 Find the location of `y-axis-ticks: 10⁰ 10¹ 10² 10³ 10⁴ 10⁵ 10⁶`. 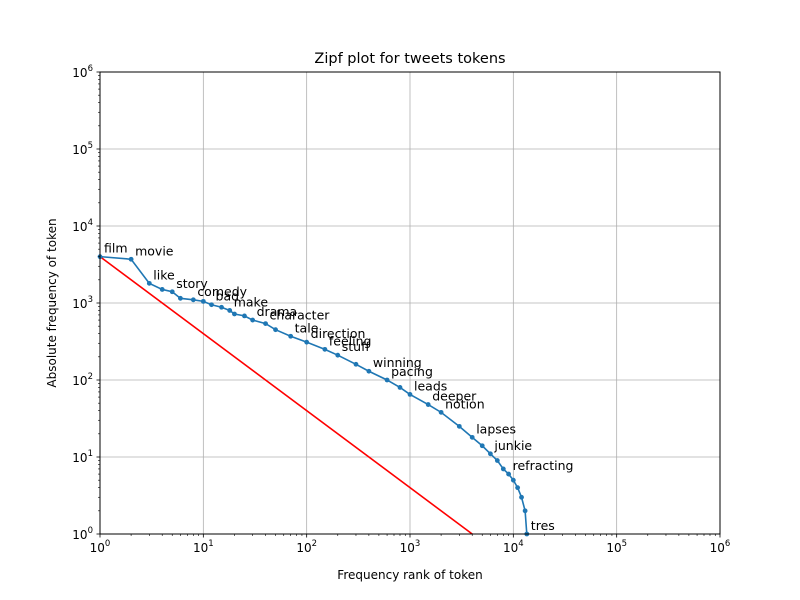

y-axis-ticks: 10⁰ 10¹ 10² 10³ 10⁴ 10⁵ 10⁶ is located at coordinates (86, 303).